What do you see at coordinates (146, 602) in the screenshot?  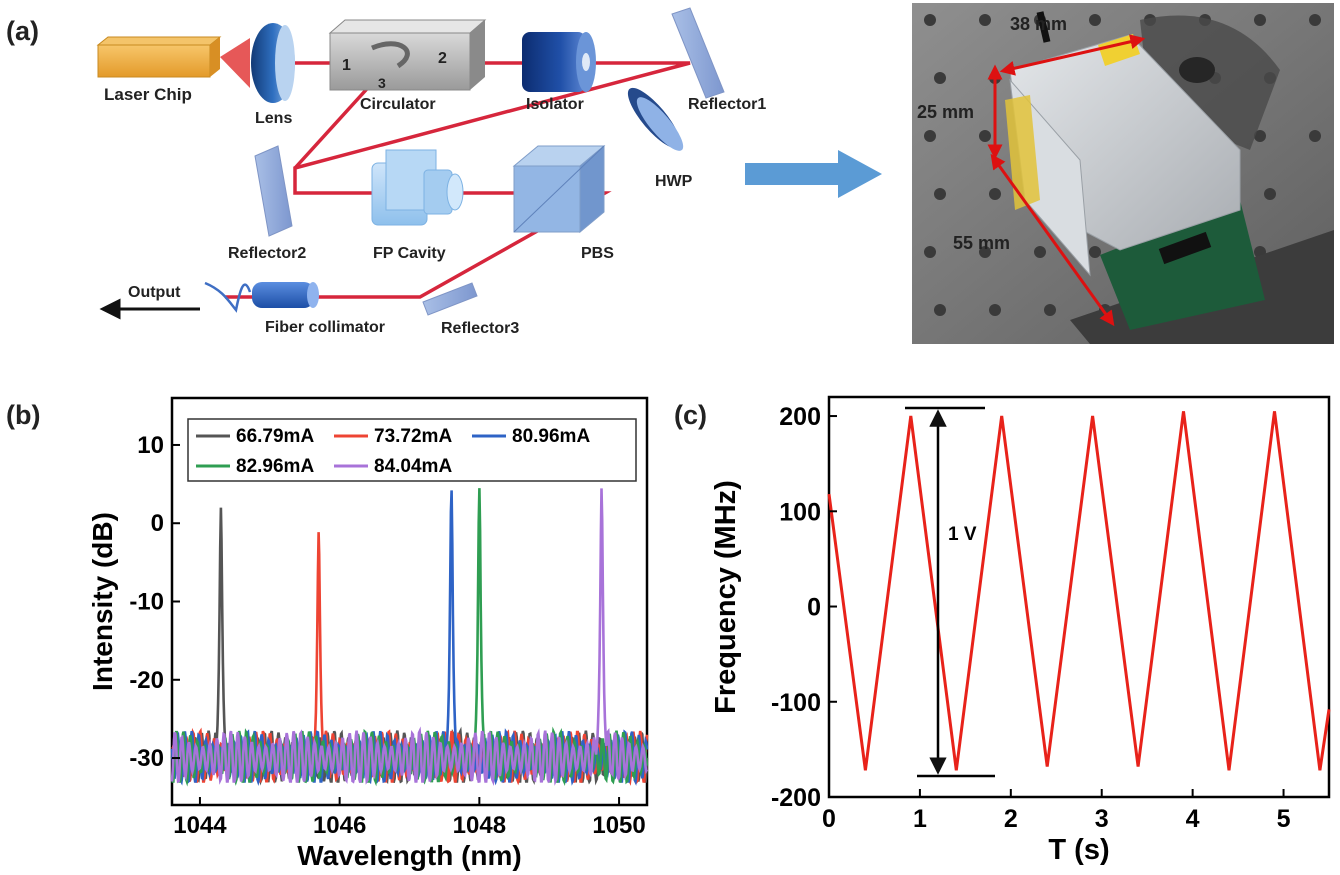 I see `y-tick-label: -10` at bounding box center [146, 602].